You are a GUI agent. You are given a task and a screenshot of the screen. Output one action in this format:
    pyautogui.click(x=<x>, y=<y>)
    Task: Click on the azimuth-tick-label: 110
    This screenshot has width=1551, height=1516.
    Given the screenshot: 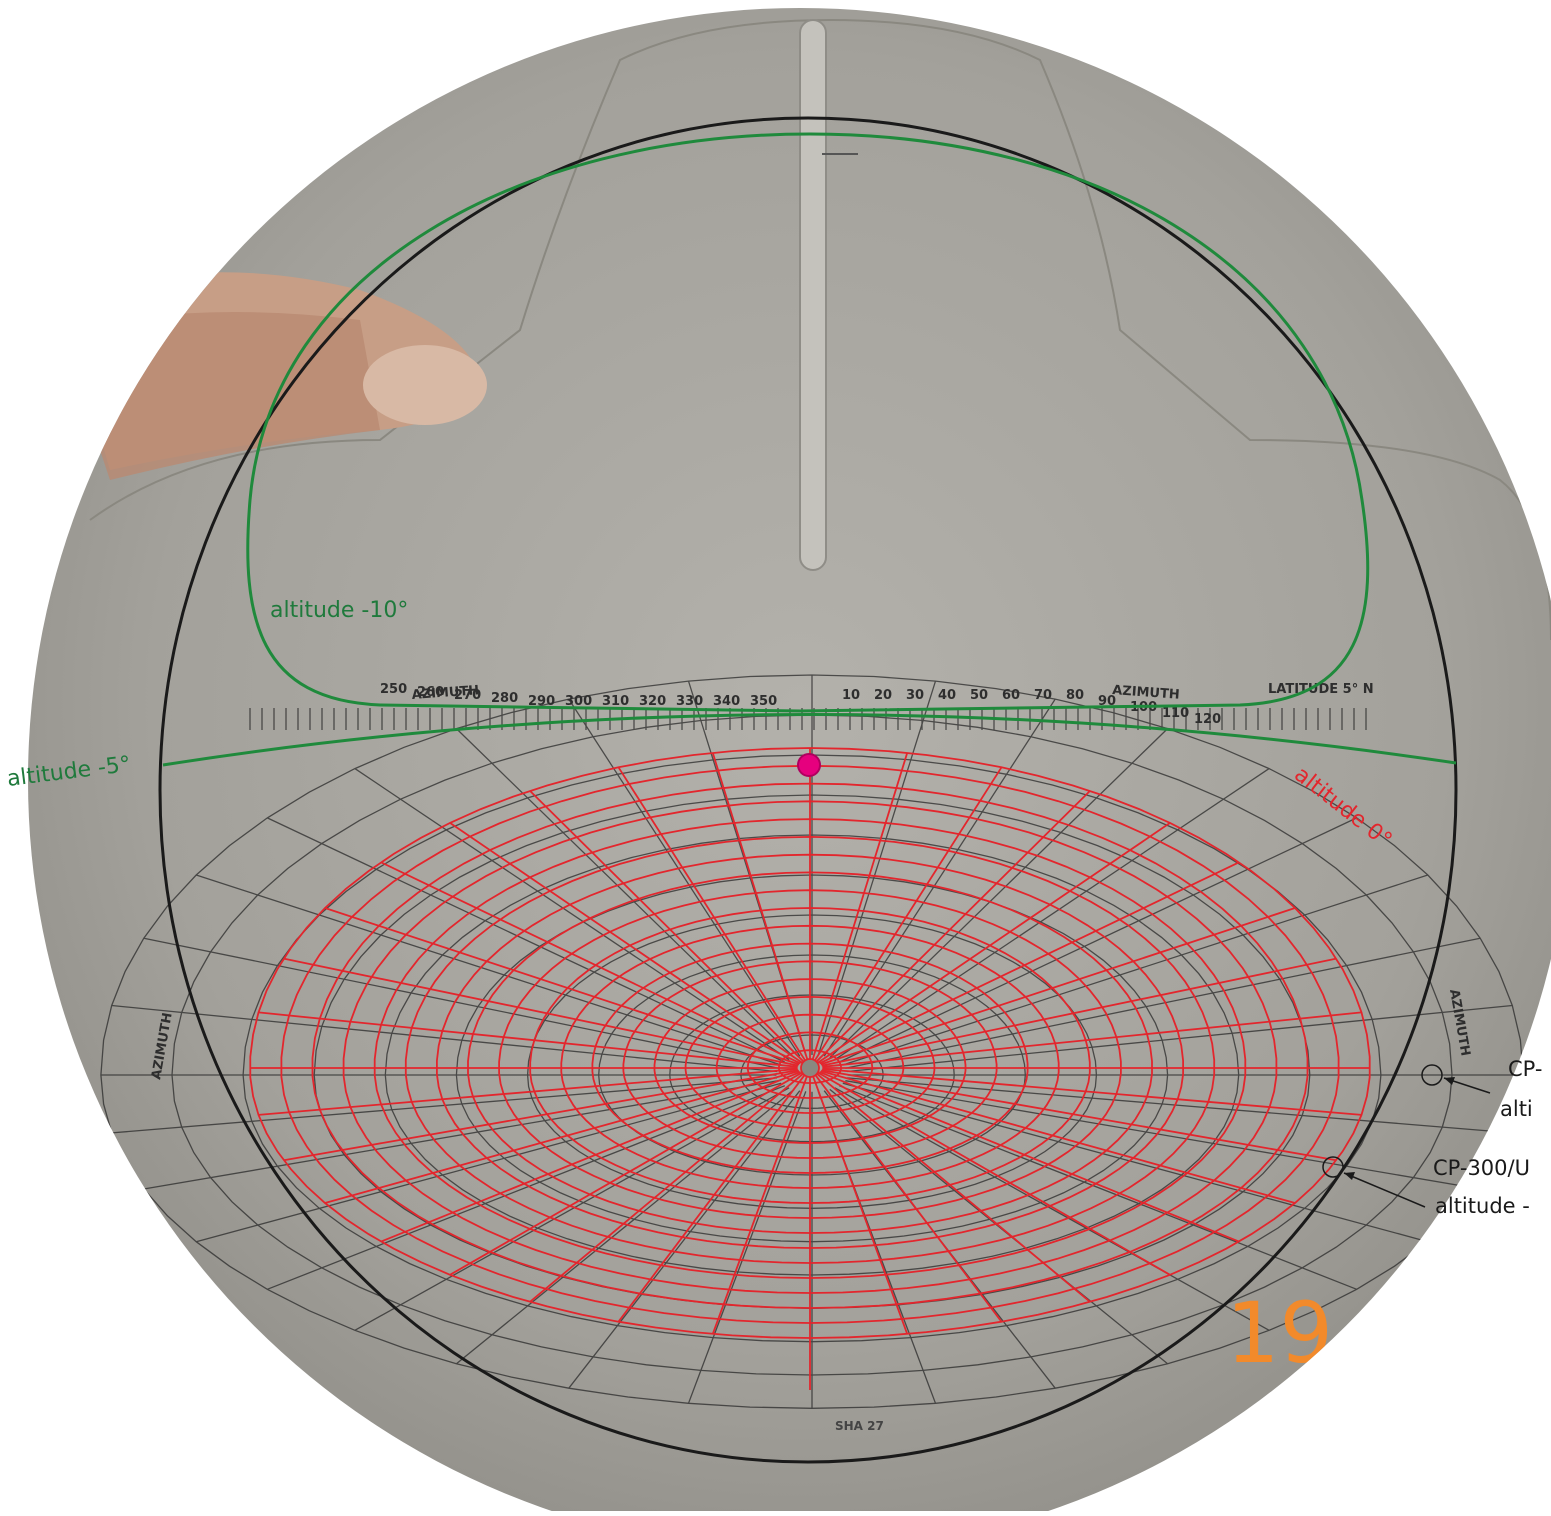 What is the action you would take?
    pyautogui.click(x=1175, y=713)
    